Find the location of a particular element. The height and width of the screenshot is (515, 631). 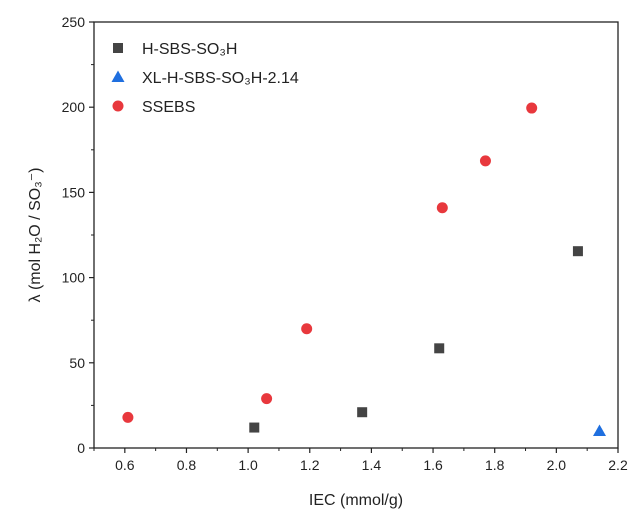

legend-marker-circle is located at coordinates (118, 106).